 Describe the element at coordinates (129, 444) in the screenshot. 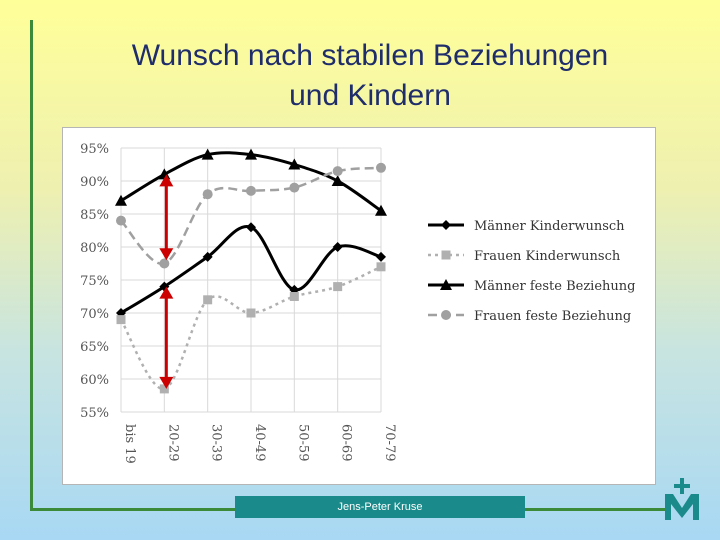

I see `x-tick-label: bis 19` at that location.